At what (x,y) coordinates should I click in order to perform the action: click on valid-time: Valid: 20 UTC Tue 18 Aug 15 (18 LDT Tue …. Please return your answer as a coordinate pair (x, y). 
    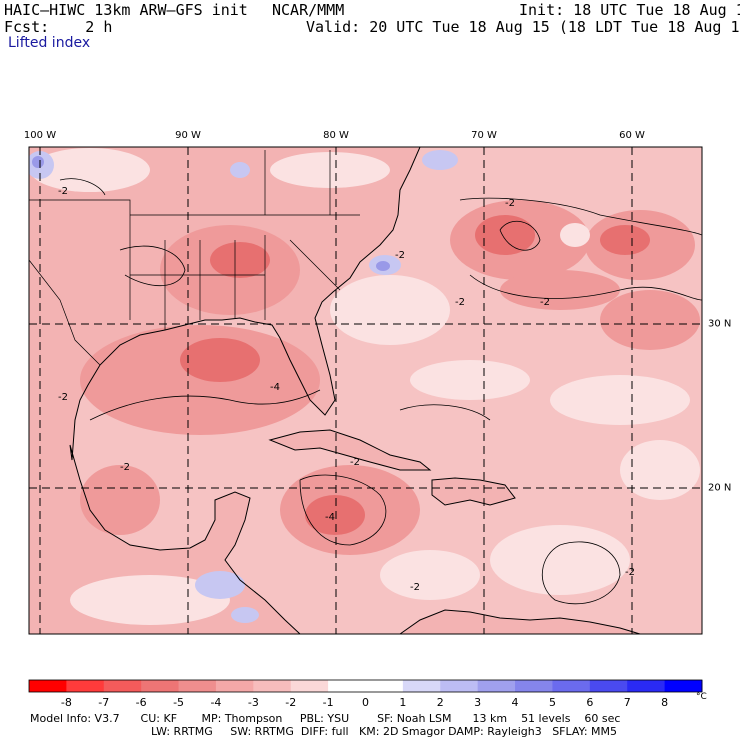
    Looking at the image, I should click on (523, 27).